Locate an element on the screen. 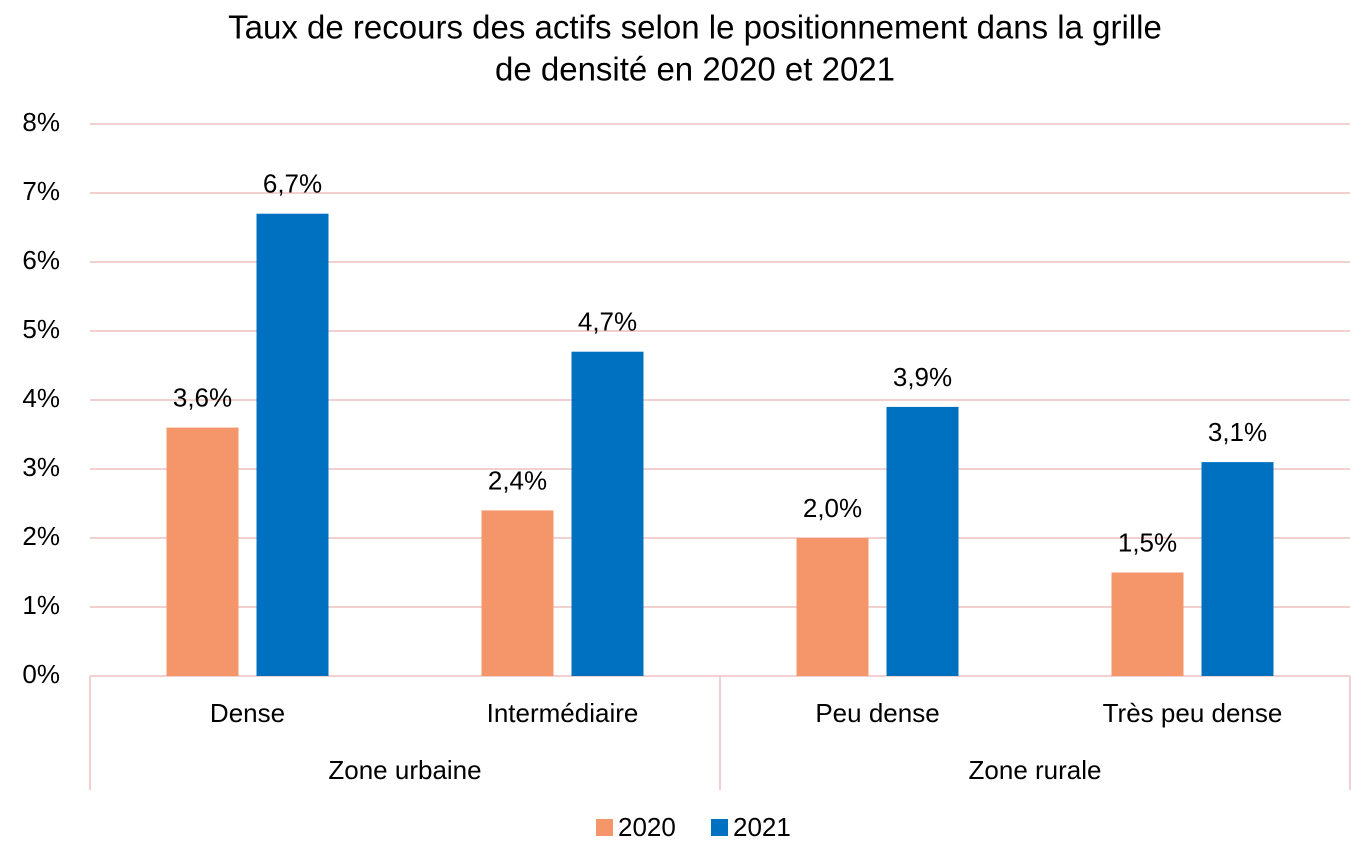  y-tick-label: 0% is located at coordinates (41, 674).